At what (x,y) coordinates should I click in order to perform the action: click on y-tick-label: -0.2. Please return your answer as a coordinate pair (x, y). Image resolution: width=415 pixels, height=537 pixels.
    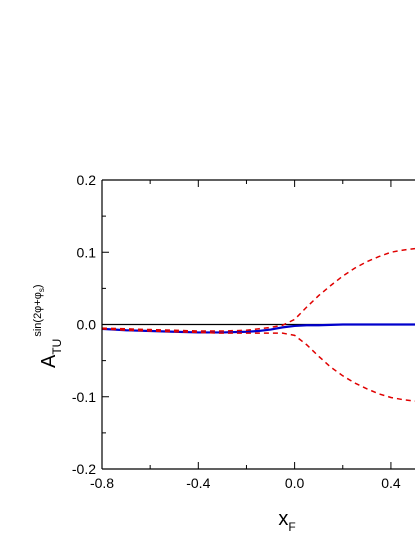
    Looking at the image, I should click on (84, 469).